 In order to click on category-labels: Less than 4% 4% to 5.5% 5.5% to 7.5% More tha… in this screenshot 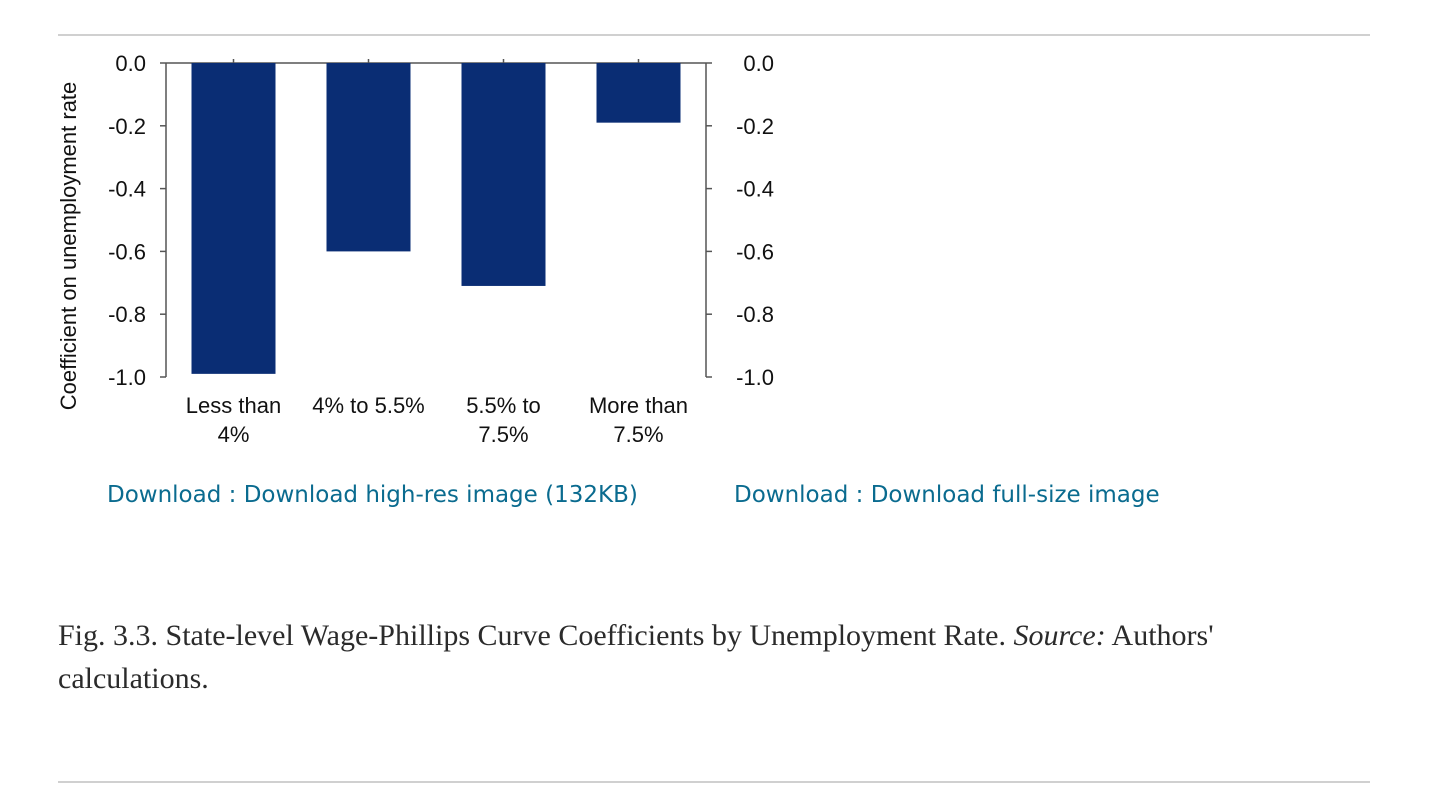, I will do `click(437, 420)`.